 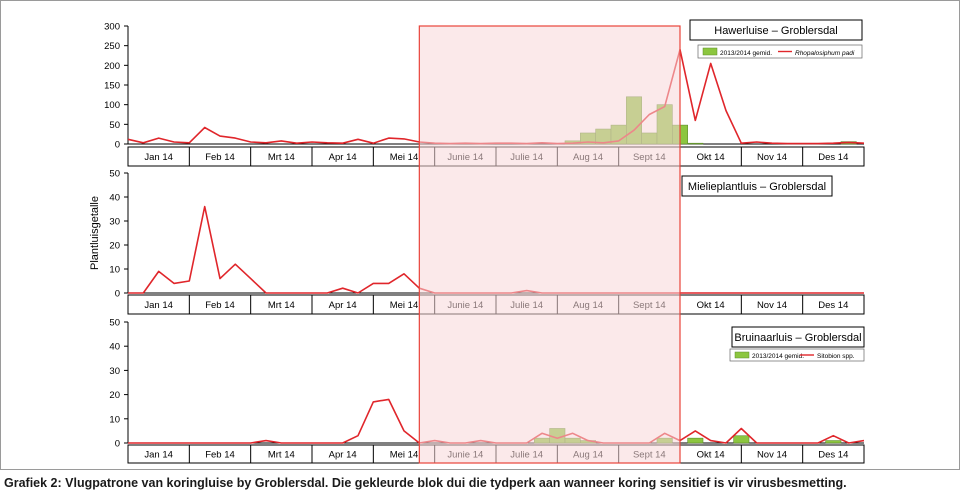 What do you see at coordinates (112, 27) in the screenshot?
I see `y-tick-label: 300` at bounding box center [112, 27].